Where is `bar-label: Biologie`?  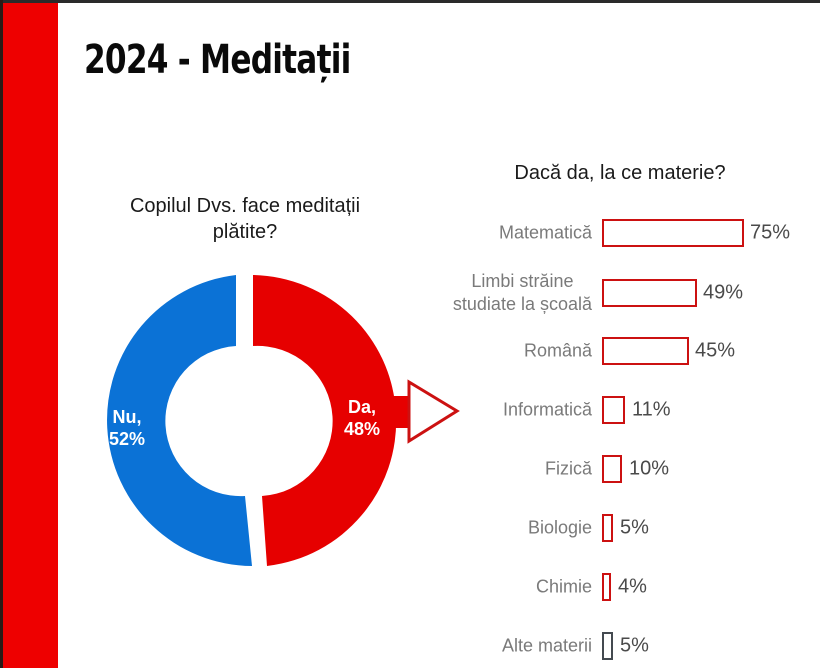
bar-label: Biologie is located at coordinates (559, 527).